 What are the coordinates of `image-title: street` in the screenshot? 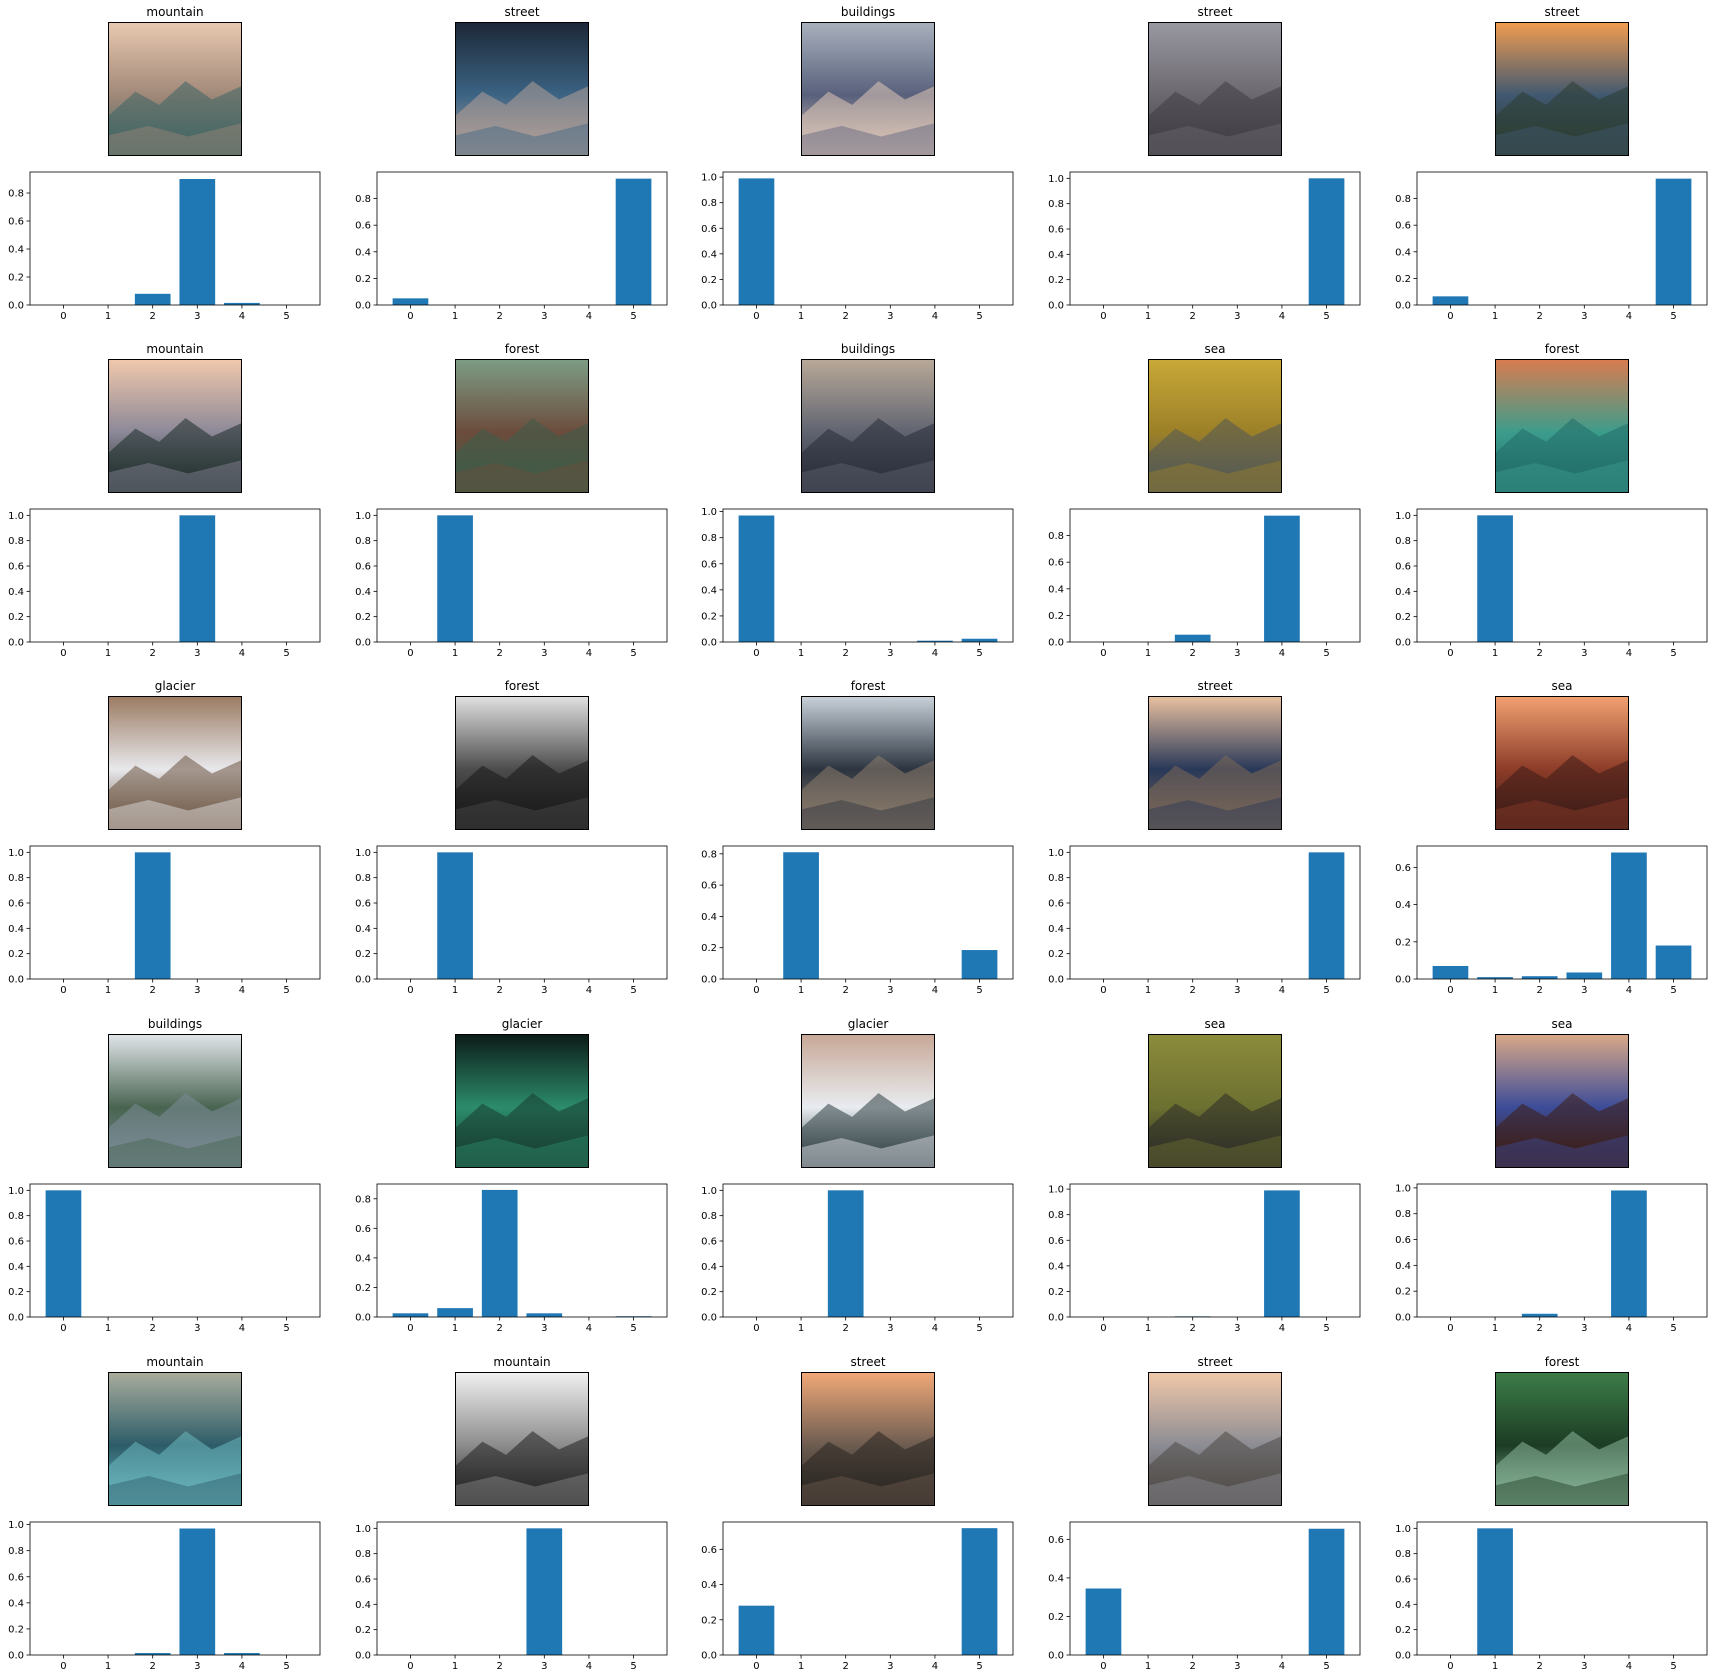 It's located at (868, 1362).